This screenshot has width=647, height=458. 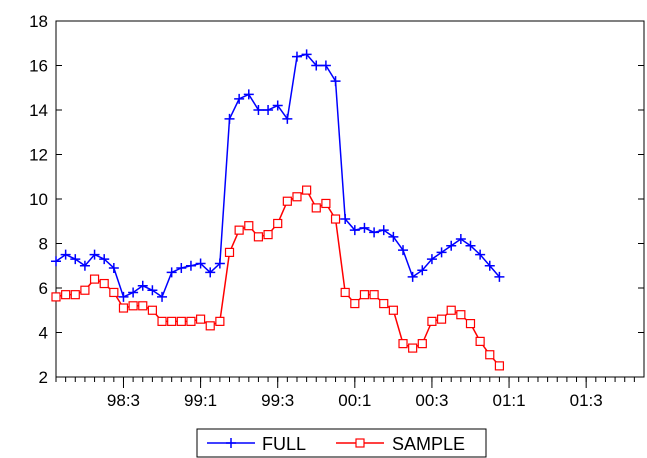 What do you see at coordinates (354, 400) in the screenshot?
I see `x-tick-label: 00:1` at bounding box center [354, 400].